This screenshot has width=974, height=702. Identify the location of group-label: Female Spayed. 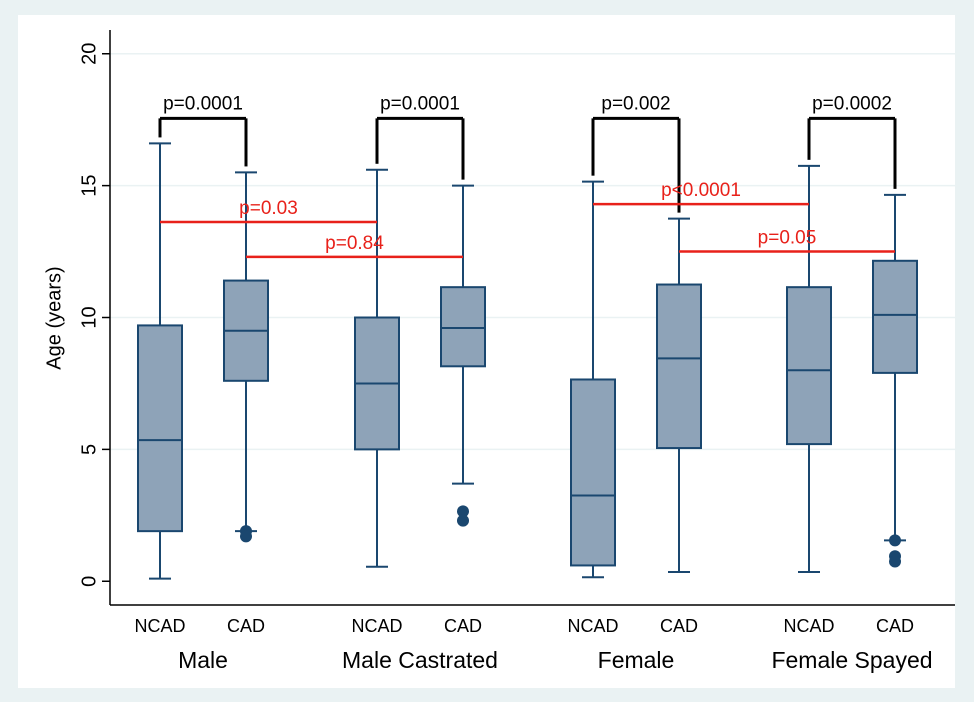
(851, 660).